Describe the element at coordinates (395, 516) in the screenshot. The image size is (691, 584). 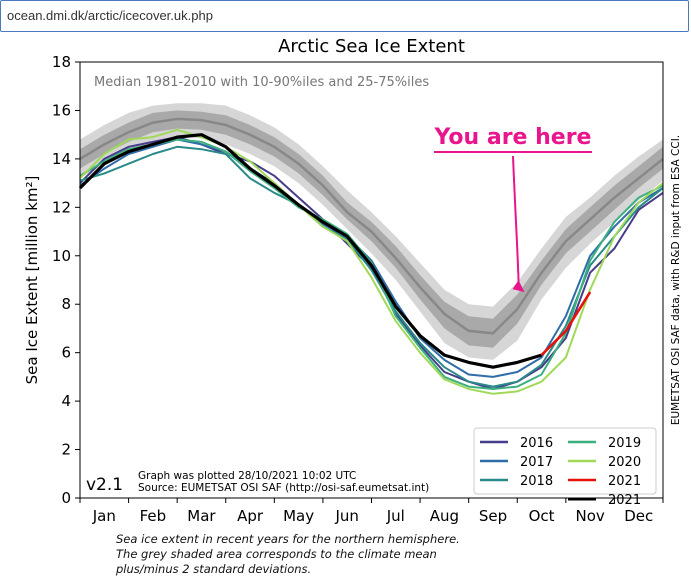
I see `x-tick-label: Jul` at that location.